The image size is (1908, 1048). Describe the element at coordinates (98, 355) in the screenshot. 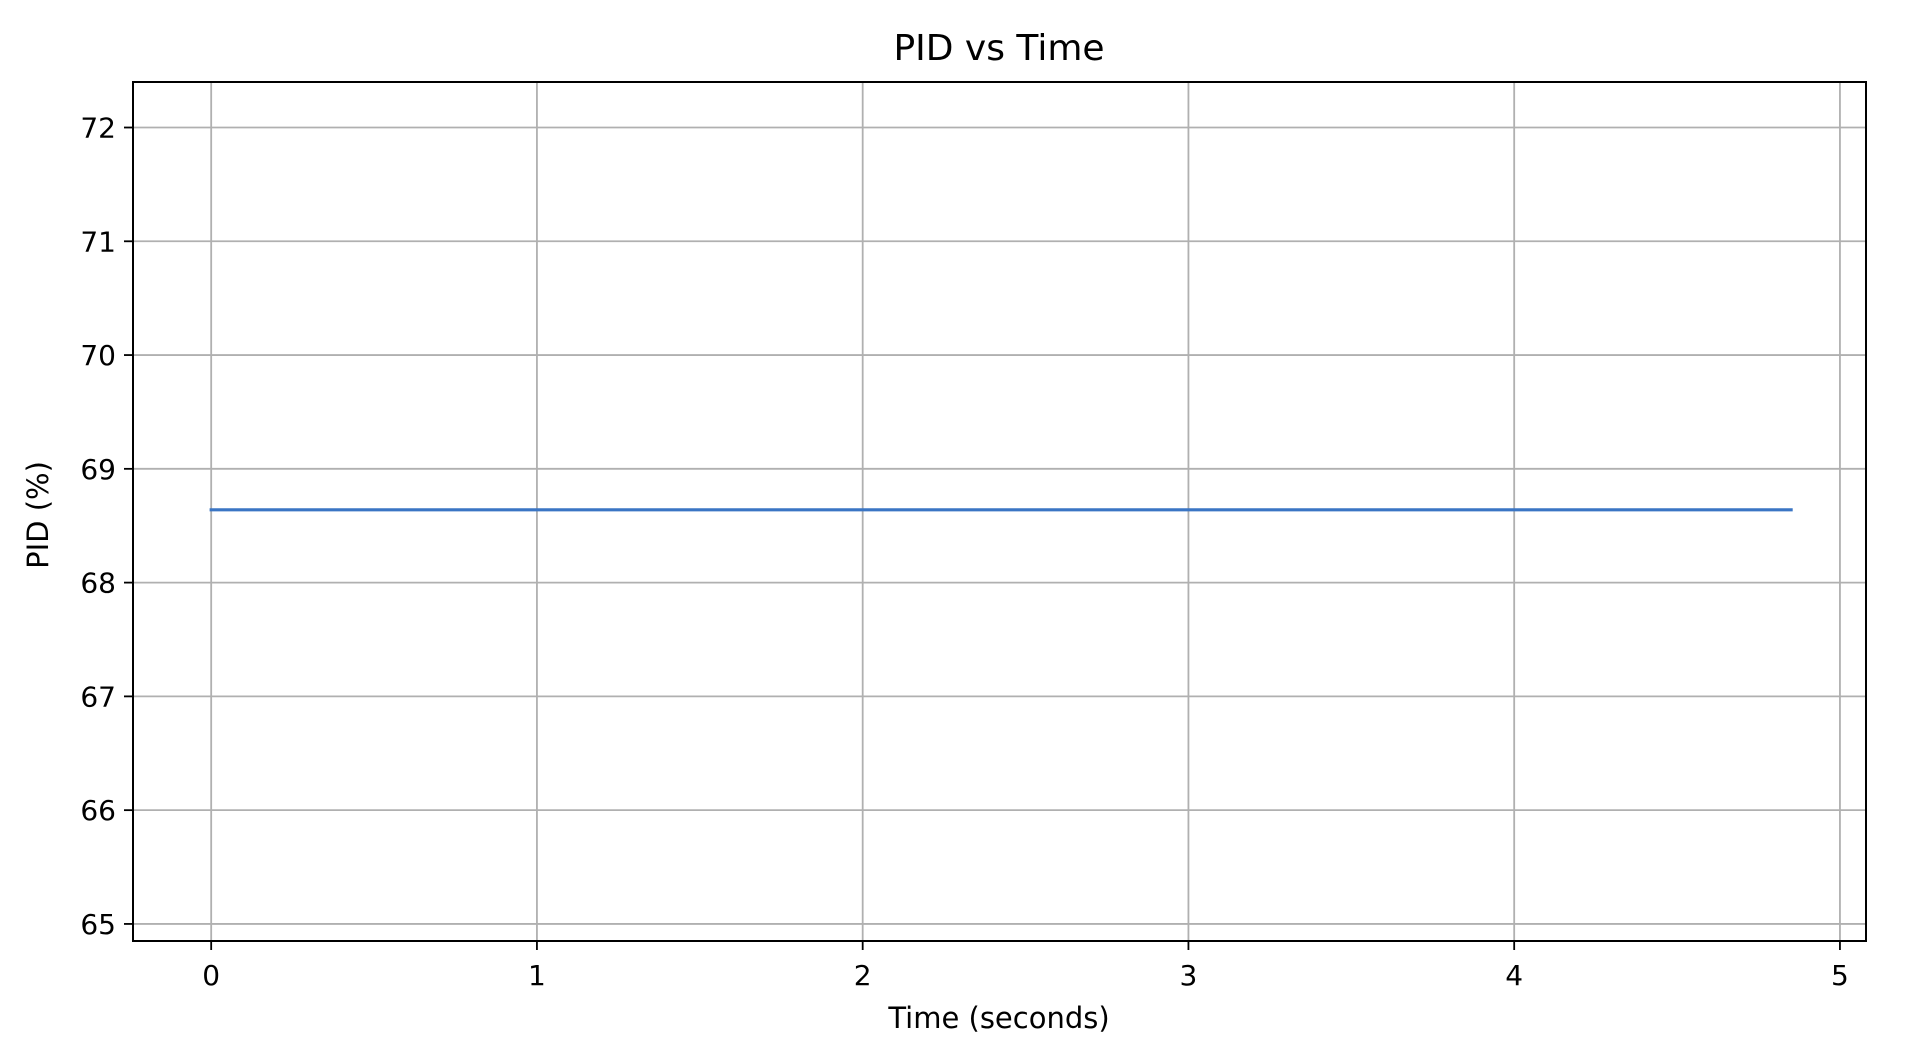

I see `y-tick-label: 70` at that location.